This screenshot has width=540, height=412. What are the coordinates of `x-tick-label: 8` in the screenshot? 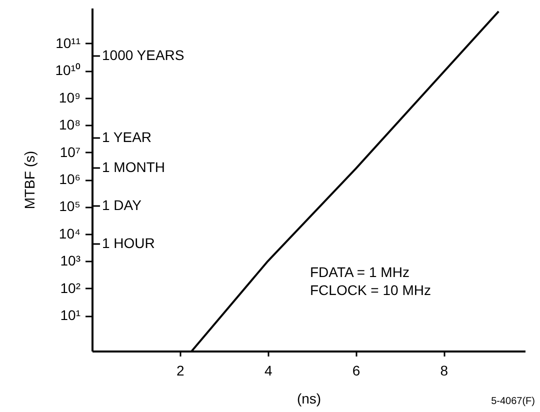 It's located at (444, 370).